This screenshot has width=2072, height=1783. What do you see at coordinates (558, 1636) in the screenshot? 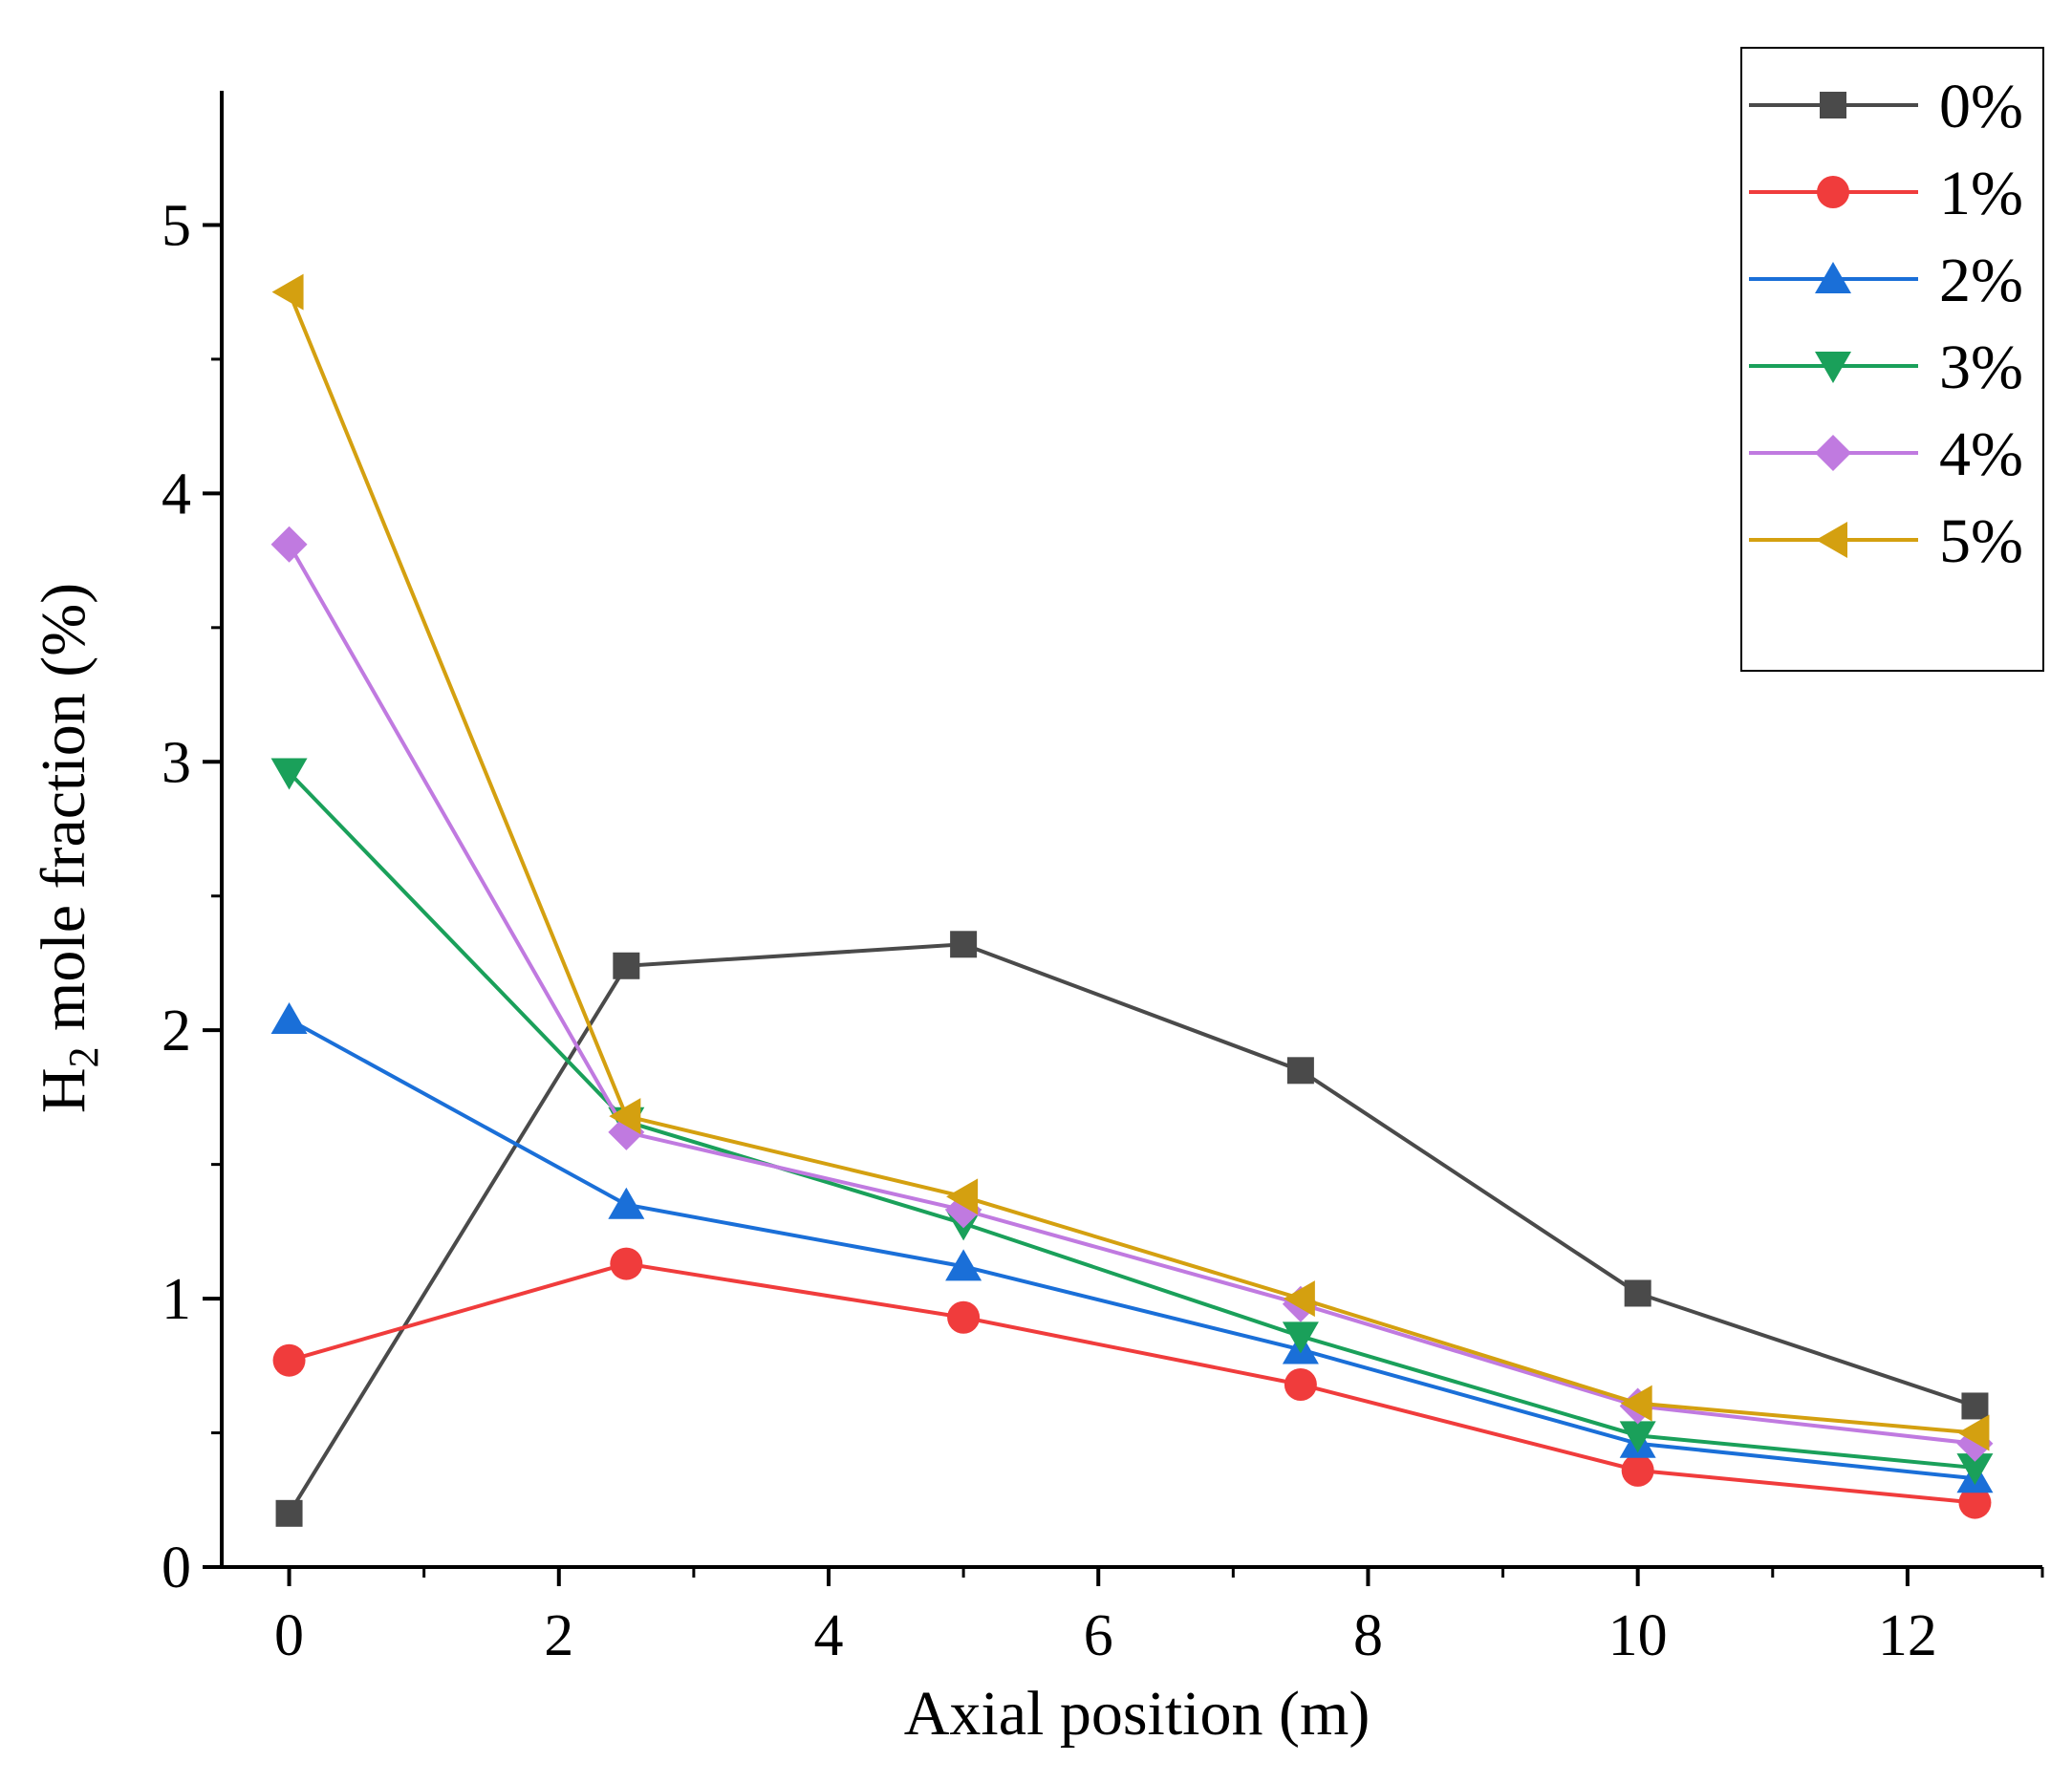
I see `x-tick-label-2: 2` at bounding box center [558, 1636].